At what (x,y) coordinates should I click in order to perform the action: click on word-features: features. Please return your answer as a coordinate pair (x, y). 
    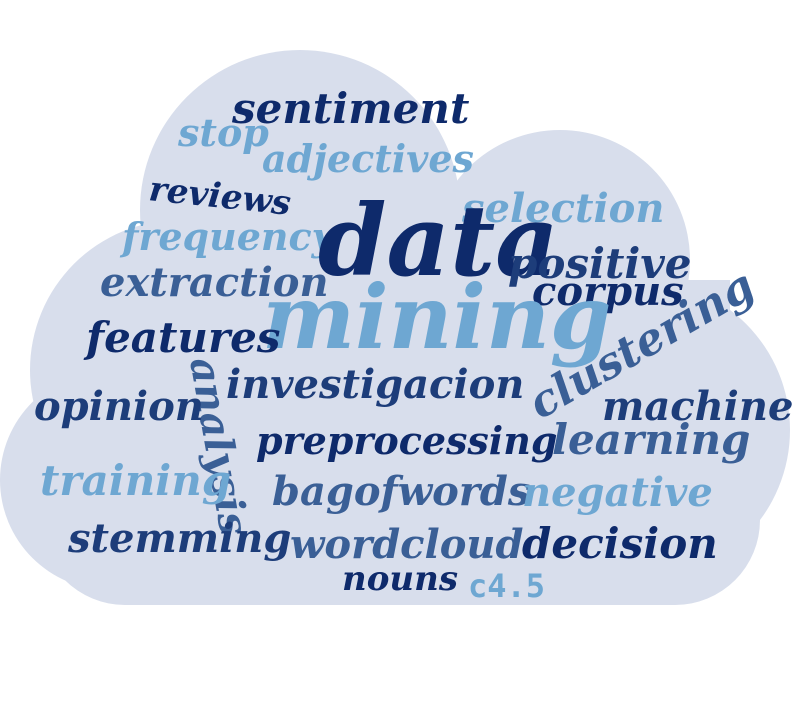
    Looking at the image, I should click on (181, 337).